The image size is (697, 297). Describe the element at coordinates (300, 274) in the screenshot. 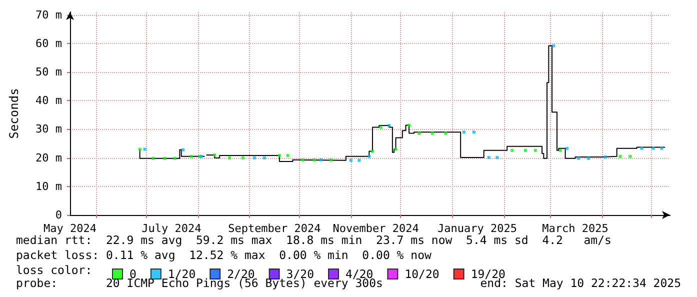

I see `legend-label: 3/20` at that location.